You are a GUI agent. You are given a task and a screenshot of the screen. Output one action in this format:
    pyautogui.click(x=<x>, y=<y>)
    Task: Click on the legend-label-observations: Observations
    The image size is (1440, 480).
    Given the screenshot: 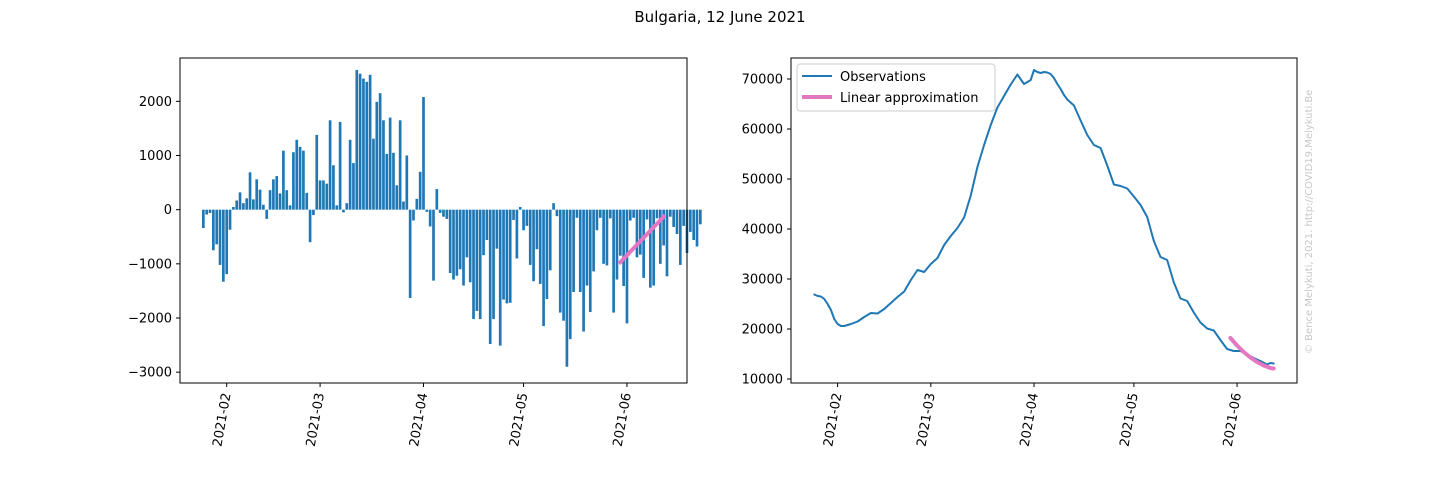 What is the action you would take?
    pyautogui.click(x=883, y=77)
    